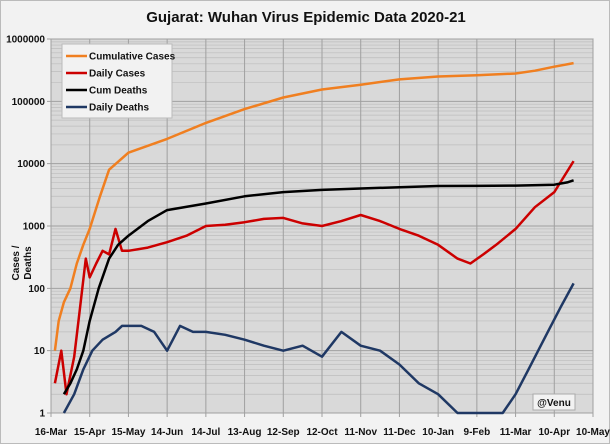 The image size is (610, 445). Describe the element at coordinates (132, 57) in the screenshot. I see `legend-label: Cumulative Cases` at that location.